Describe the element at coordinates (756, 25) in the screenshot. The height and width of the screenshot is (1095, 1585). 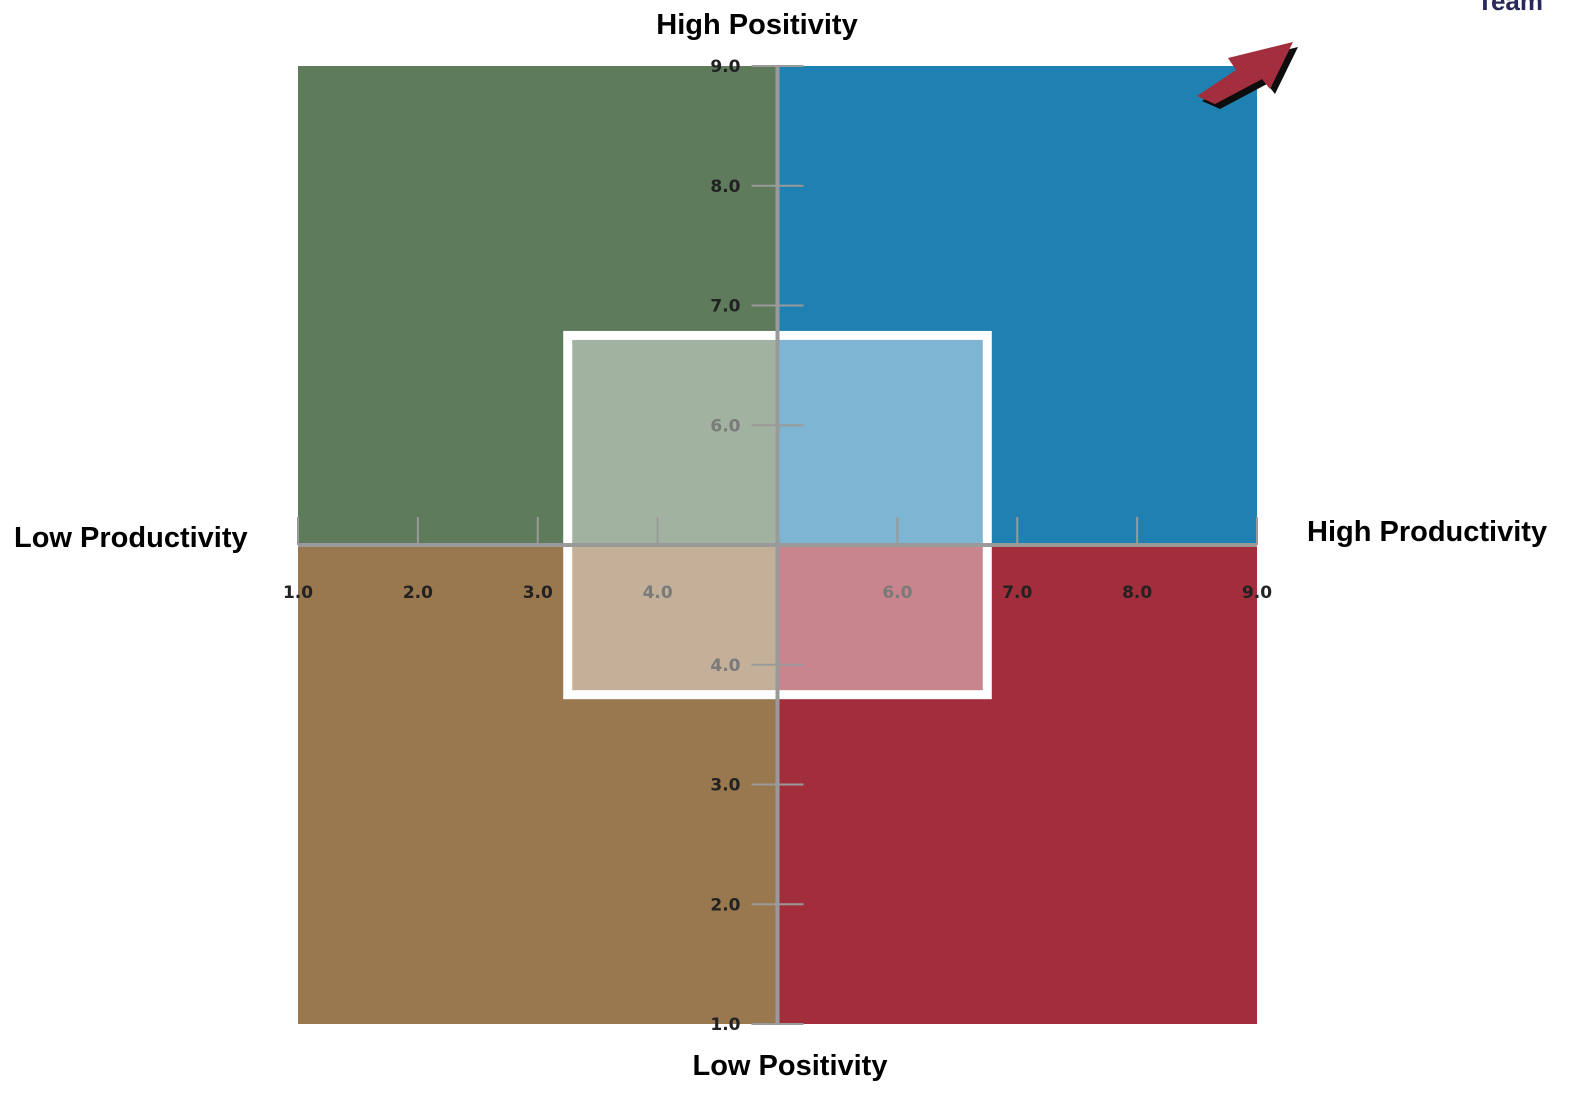
I see `top-label: High Positivity` at that location.